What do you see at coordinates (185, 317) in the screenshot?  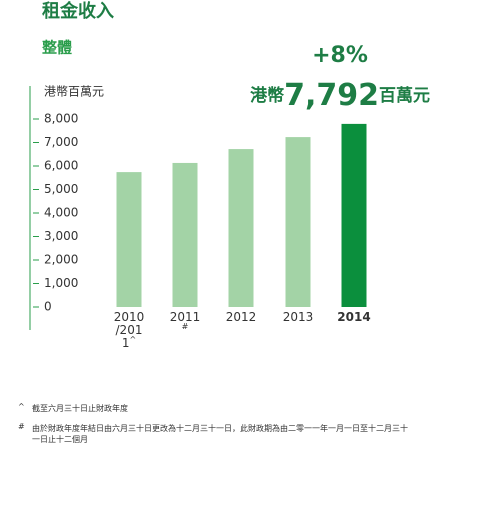 I see `category-text: 2011` at bounding box center [185, 317].